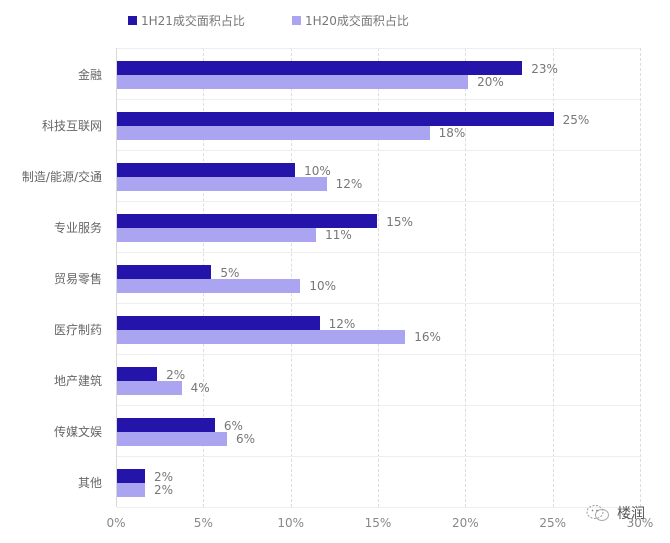  Describe the element at coordinates (290, 523) in the screenshot. I see `x-tick-label: 10%` at that location.